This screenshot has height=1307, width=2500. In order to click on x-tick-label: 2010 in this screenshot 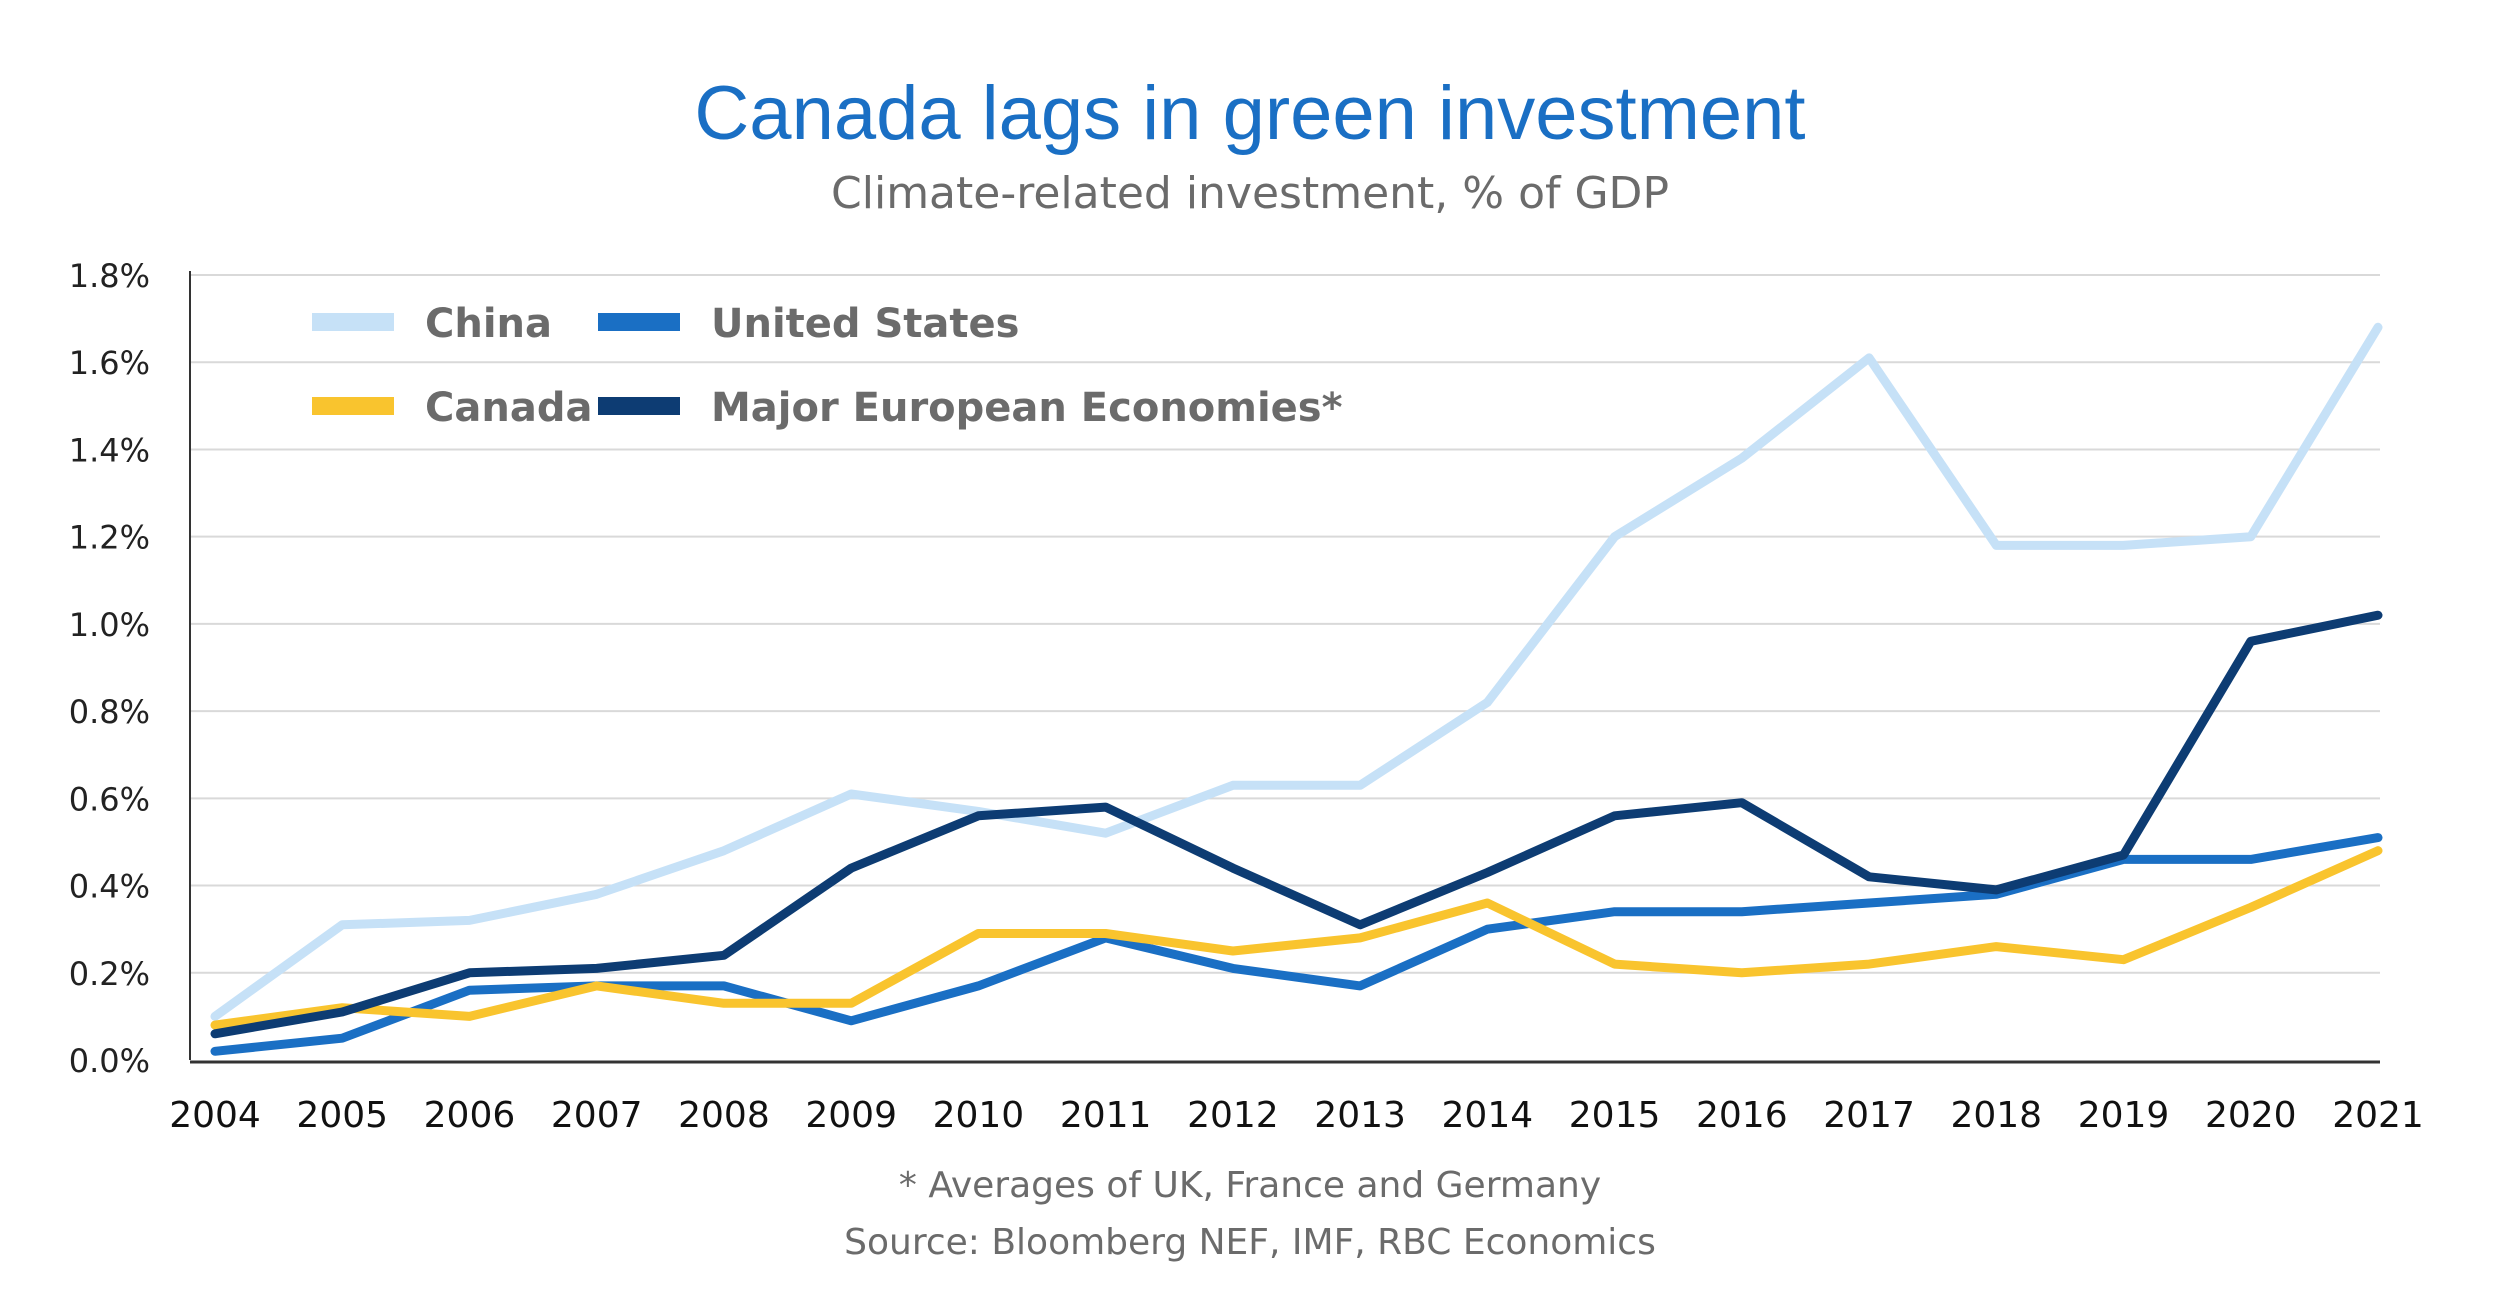, I will do `click(979, 1115)`.